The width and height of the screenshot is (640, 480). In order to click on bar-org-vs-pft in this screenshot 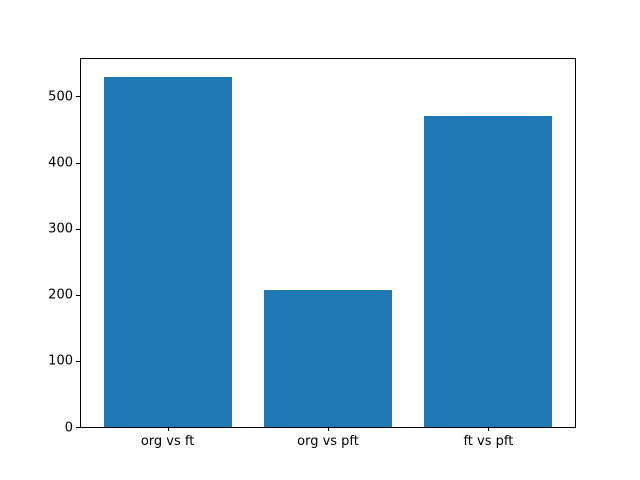, I will do `click(328, 358)`.